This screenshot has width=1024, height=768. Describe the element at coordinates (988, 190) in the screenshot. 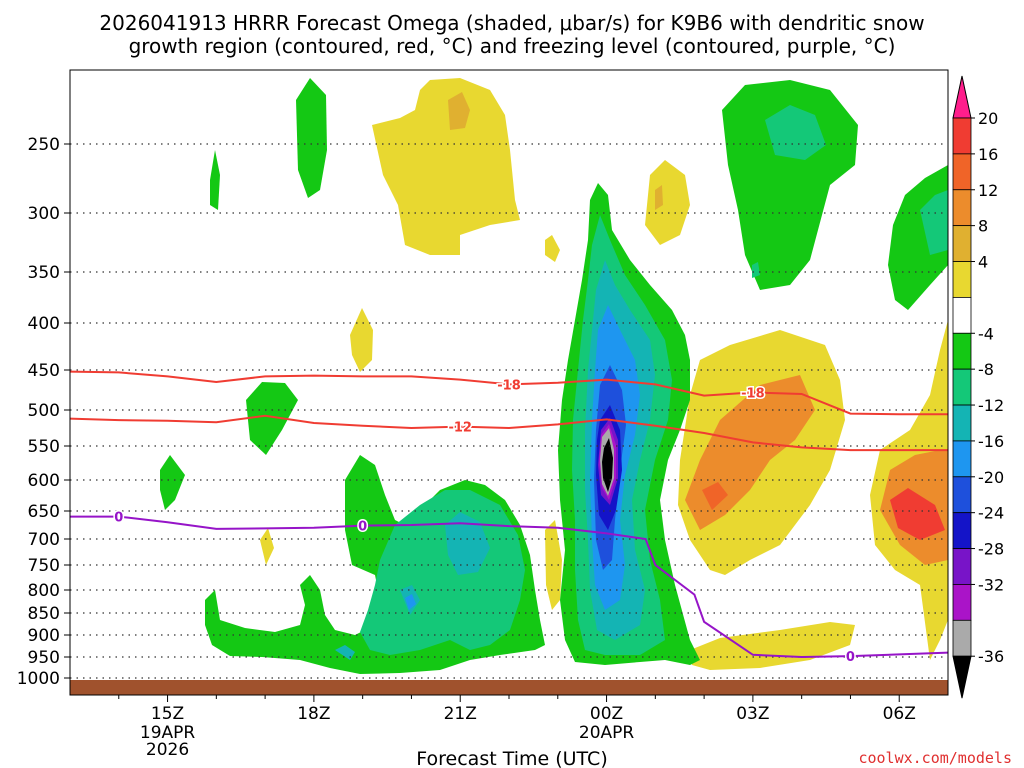

I see `colorbar-label: 12` at that location.